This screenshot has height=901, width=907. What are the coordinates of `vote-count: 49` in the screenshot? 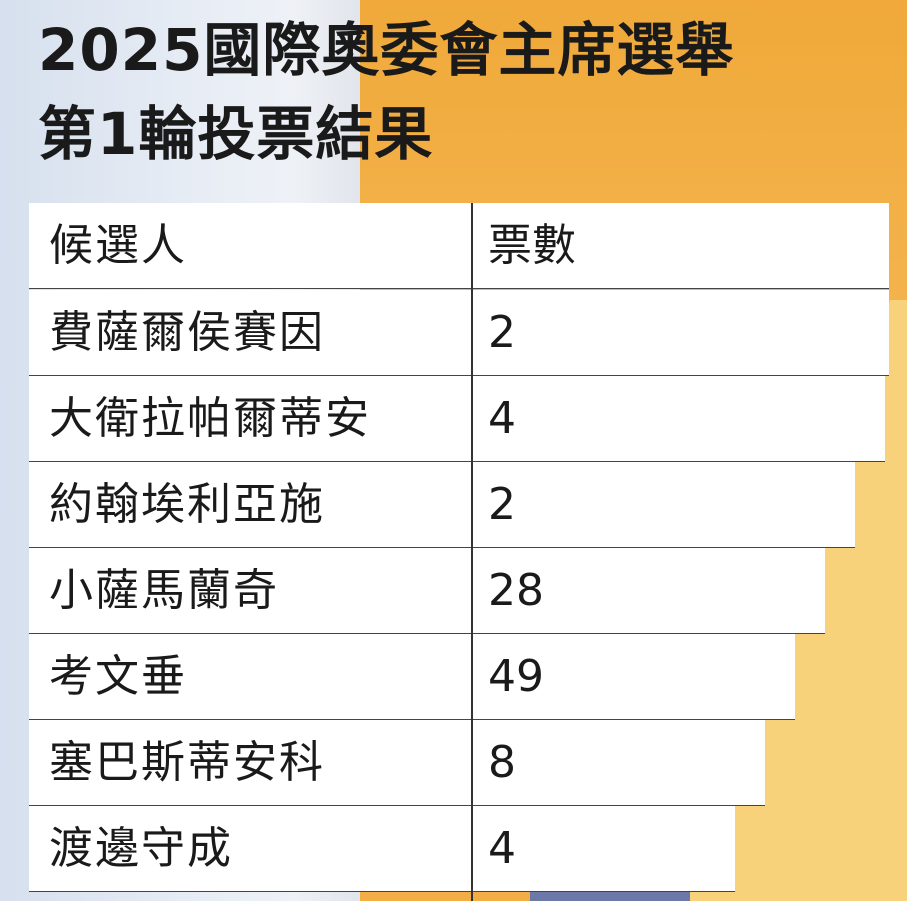 It's located at (516, 676).